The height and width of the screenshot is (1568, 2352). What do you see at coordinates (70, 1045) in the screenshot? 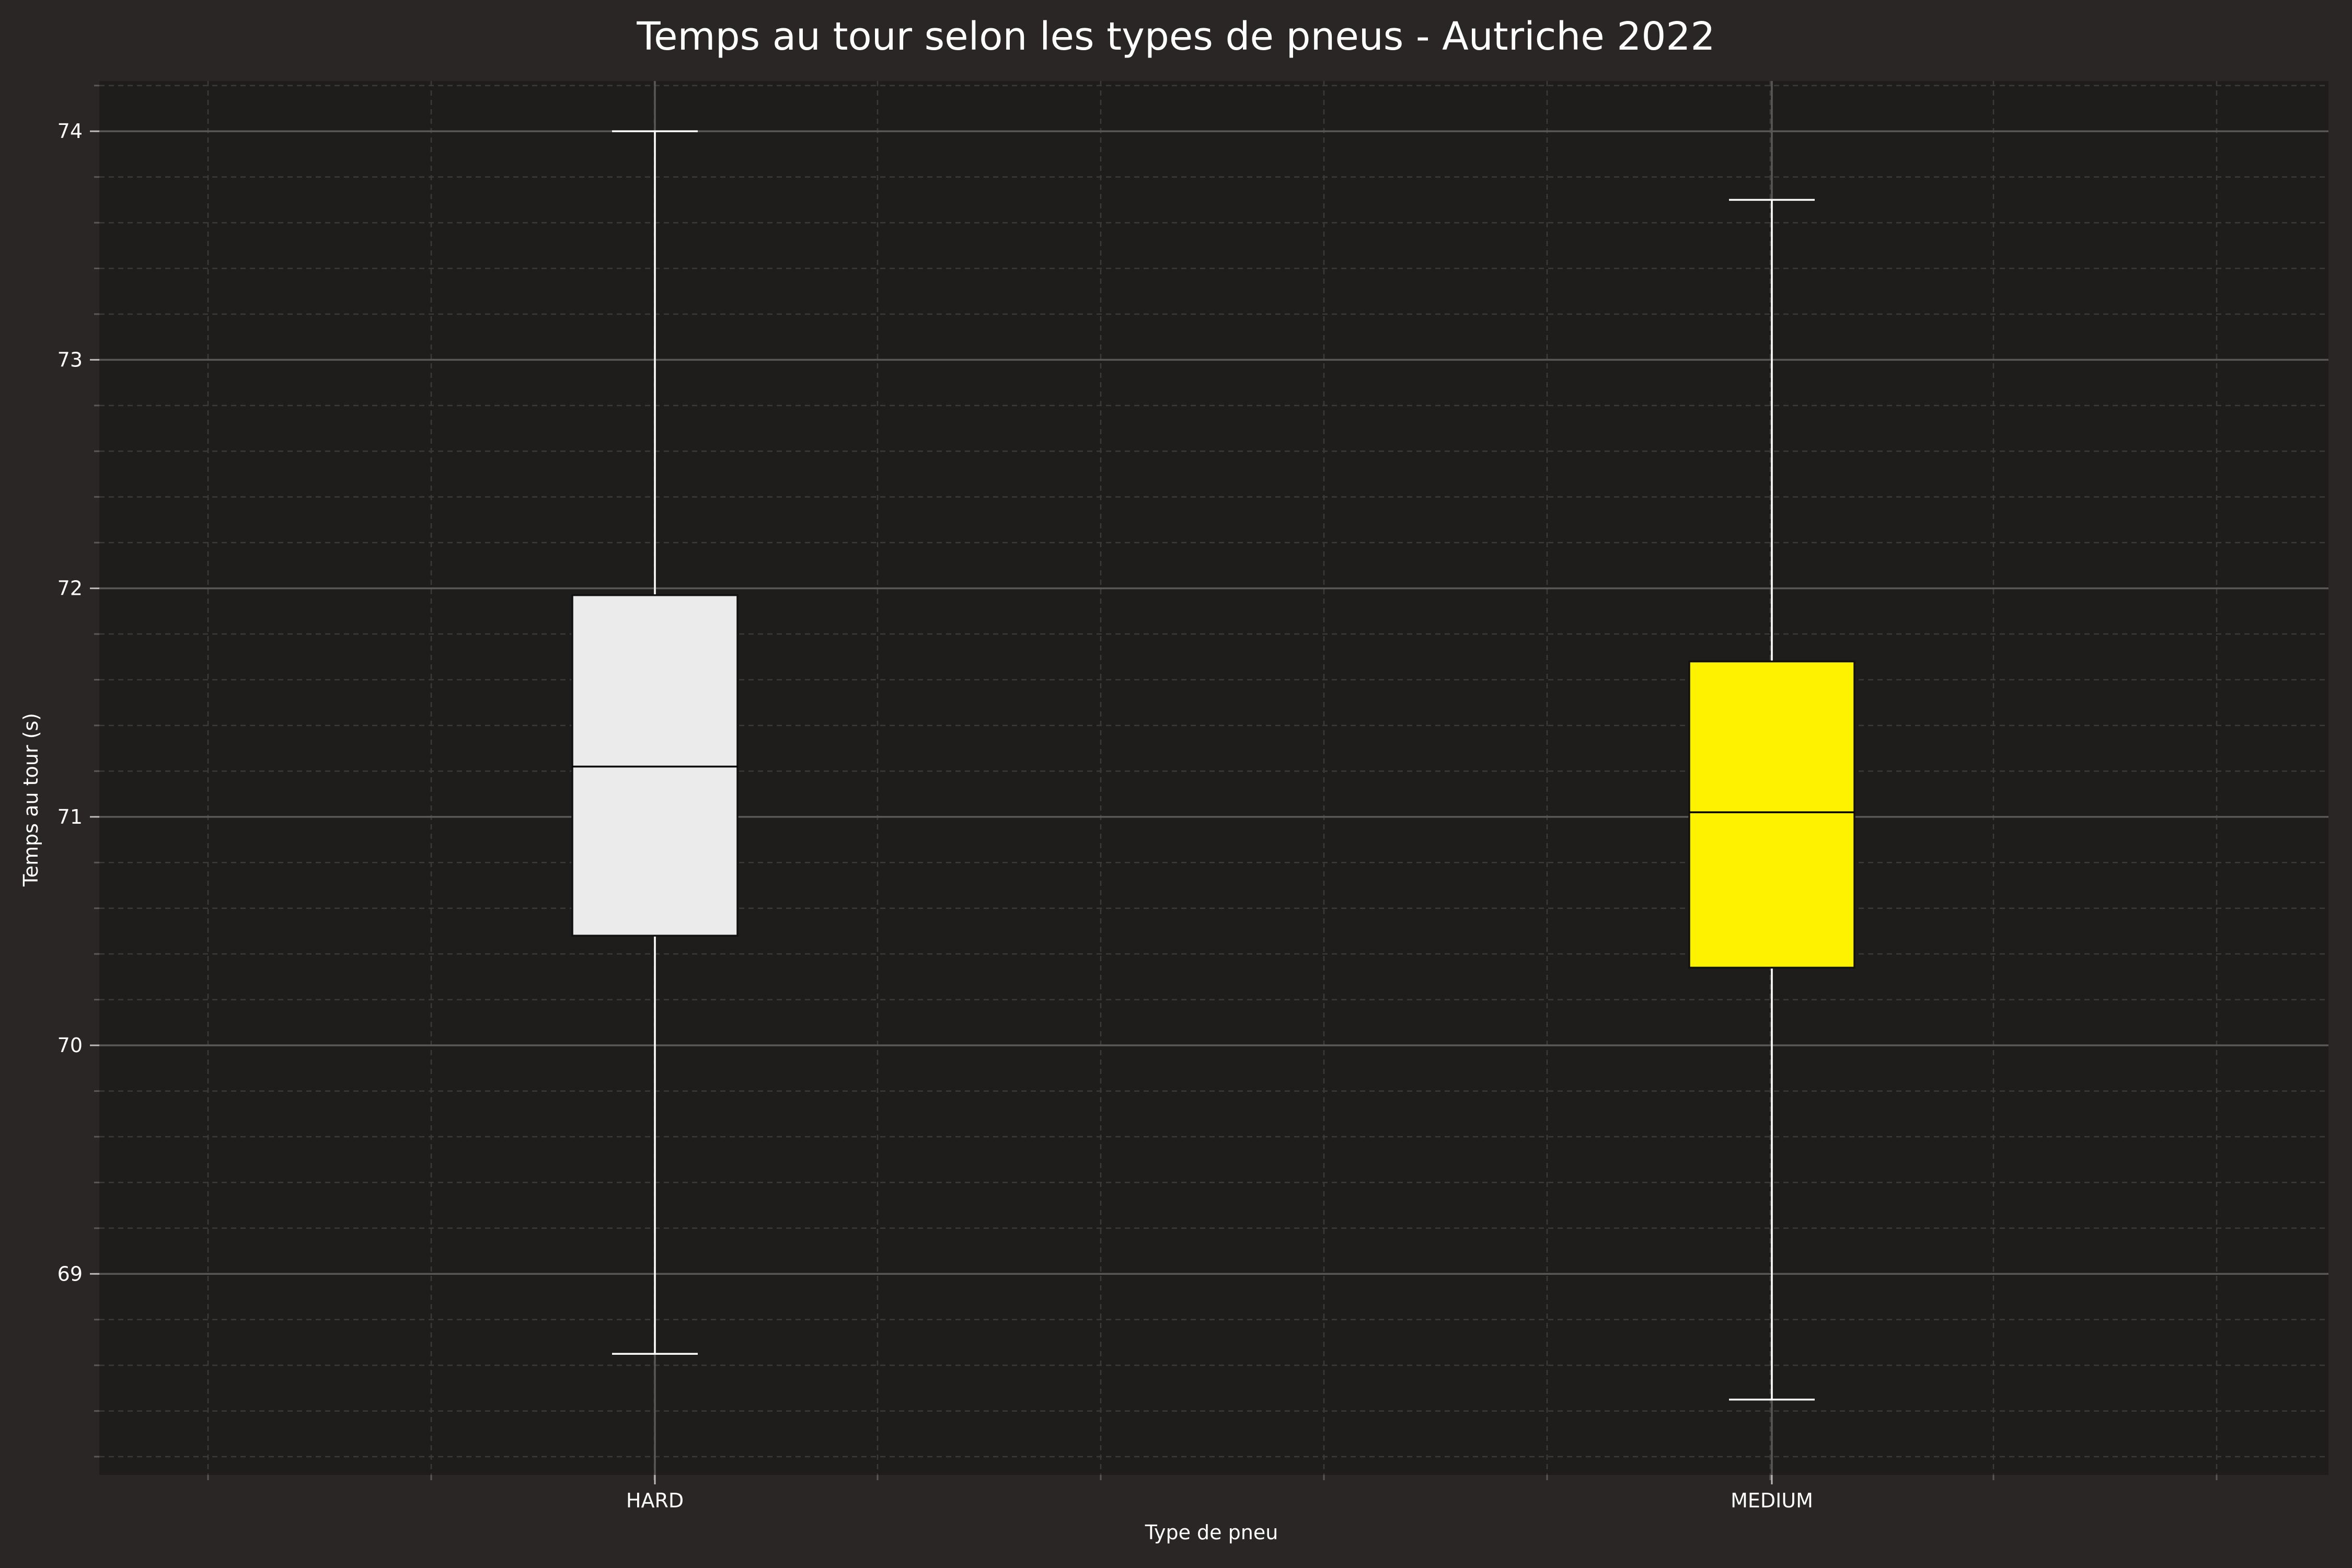
I see `y-tick-label: 70` at bounding box center [70, 1045].